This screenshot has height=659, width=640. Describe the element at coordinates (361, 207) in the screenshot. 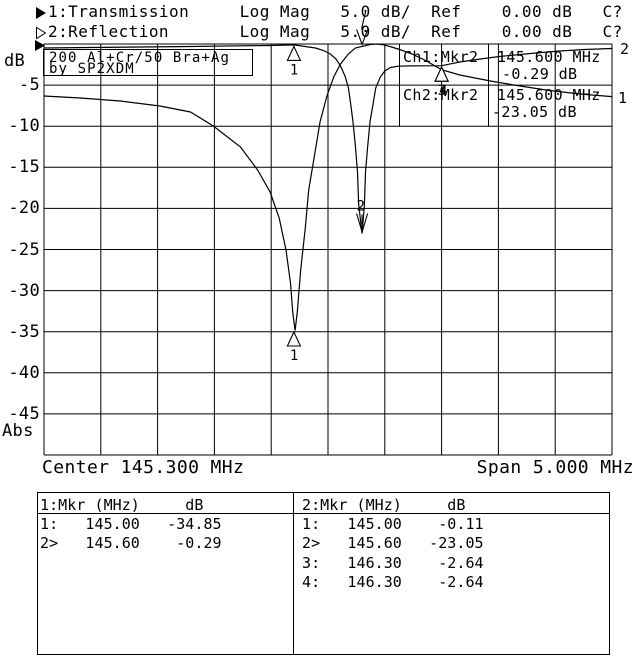

I see `svg-text: 2` at that location.